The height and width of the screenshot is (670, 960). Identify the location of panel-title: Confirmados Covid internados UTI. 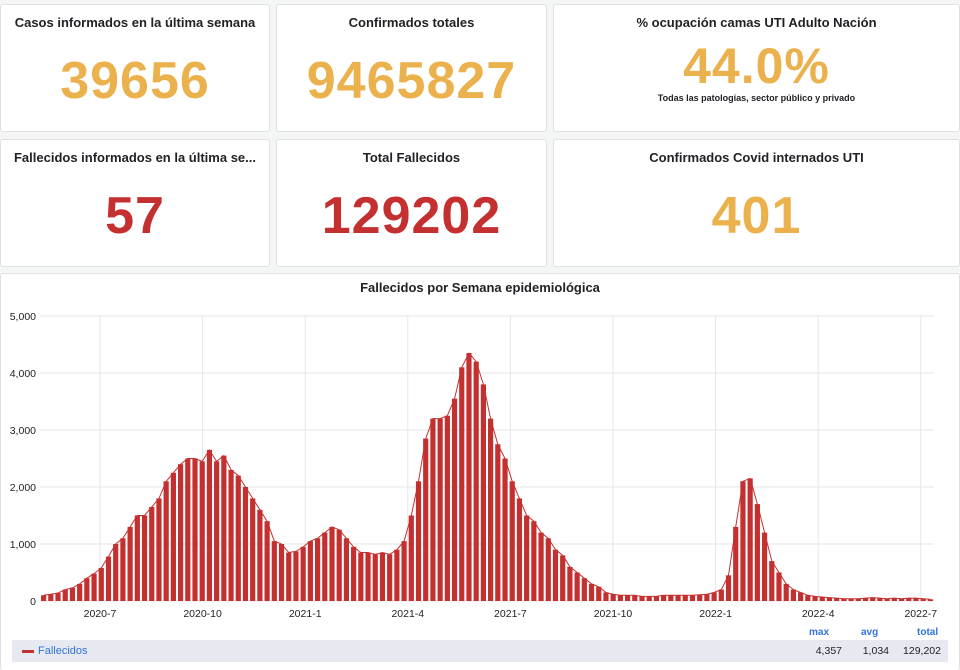
(756, 157).